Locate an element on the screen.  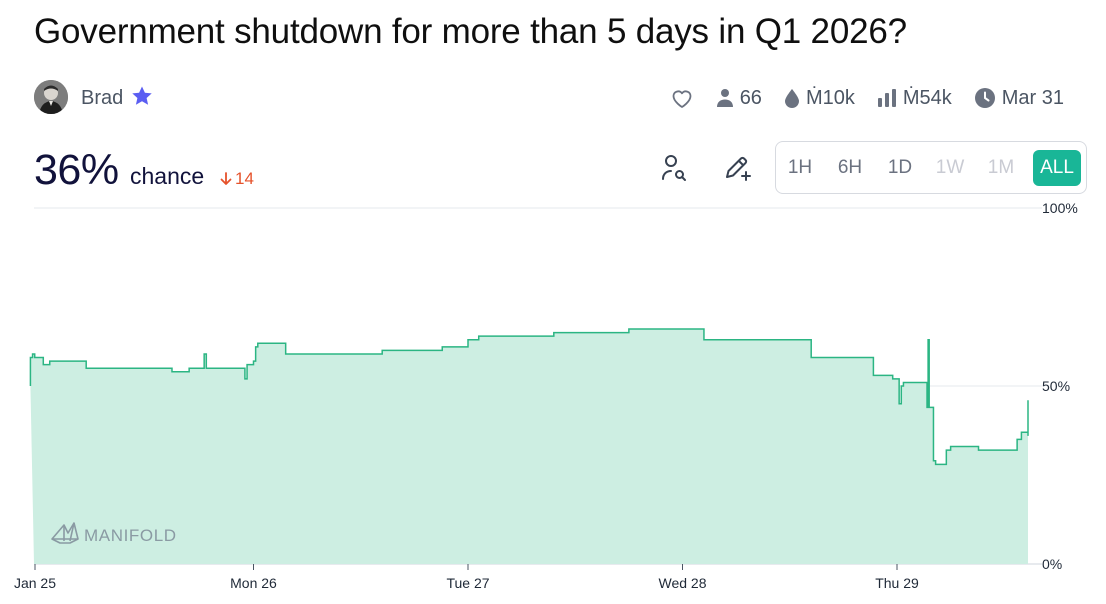
close-date-stat: Mar 31 is located at coordinates (1019, 98).